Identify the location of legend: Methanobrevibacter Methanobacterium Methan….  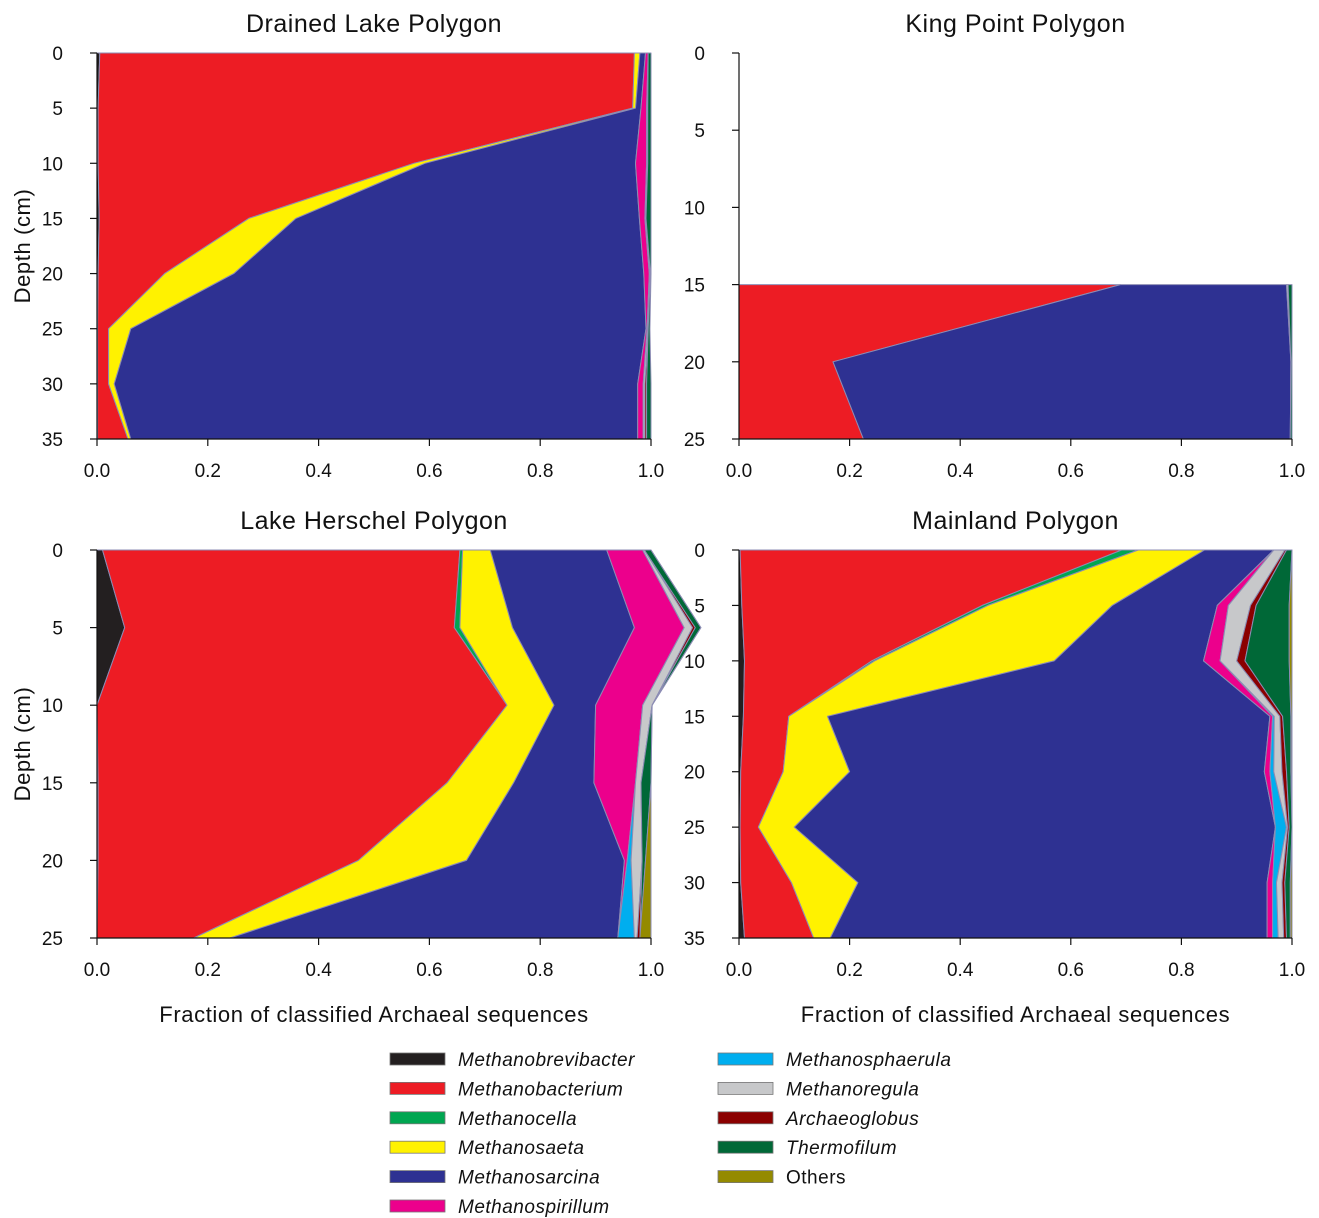
(670, 1134).